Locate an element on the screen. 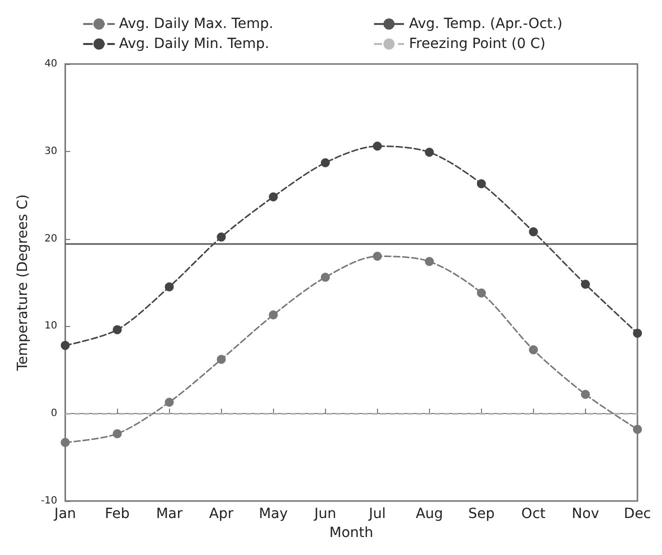  legend-label: Avg. Daily Min. Temp. is located at coordinates (194, 44).